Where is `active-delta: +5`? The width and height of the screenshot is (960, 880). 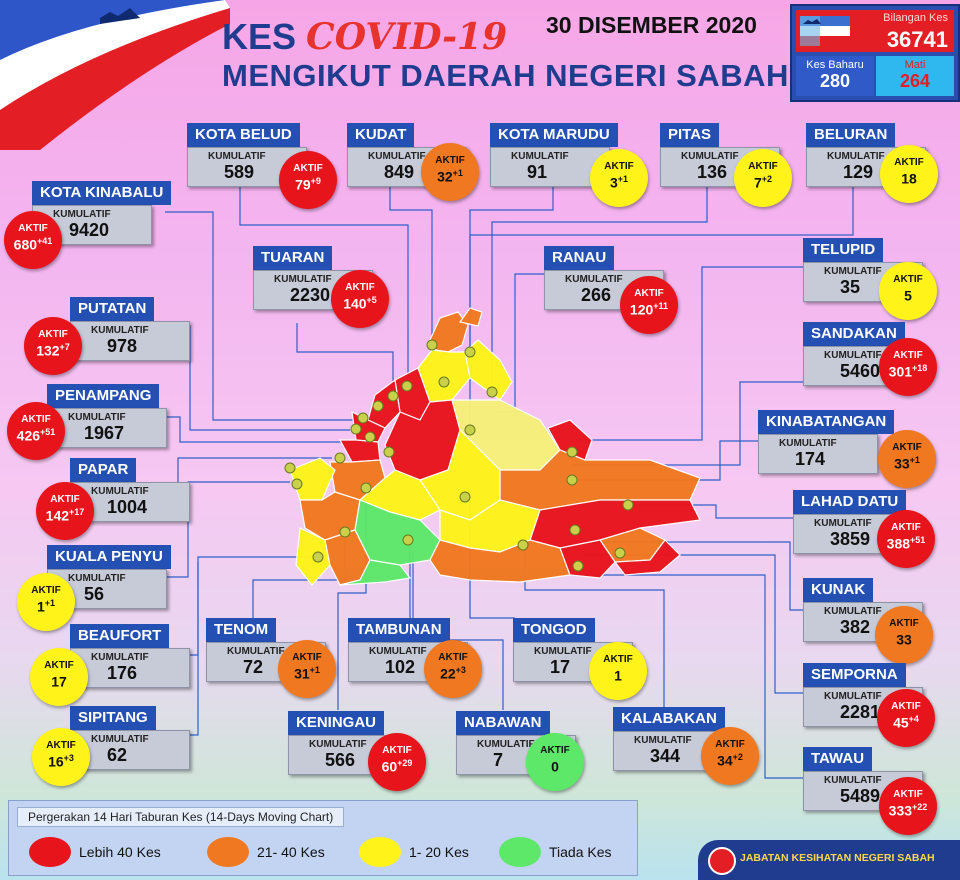 active-delta: +5 is located at coordinates (371, 300).